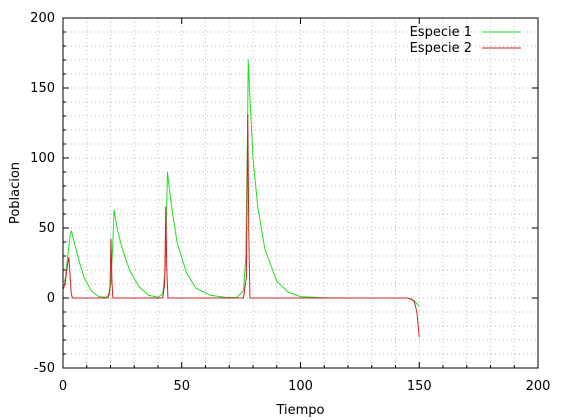 This screenshot has height=420, width=564. I want to click on y-tick-label: 0, so click(51, 298).